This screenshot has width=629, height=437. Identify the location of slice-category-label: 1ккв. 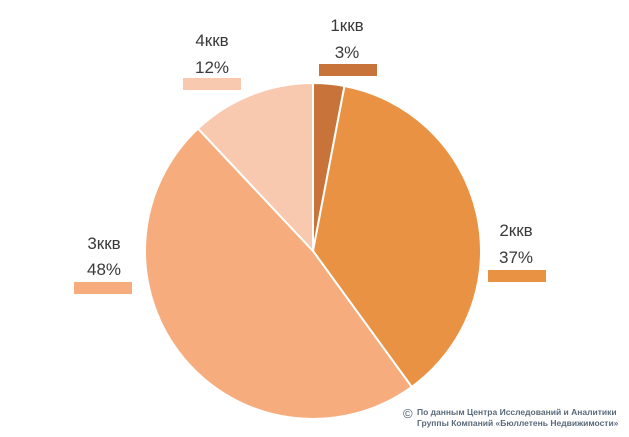
(346, 25).